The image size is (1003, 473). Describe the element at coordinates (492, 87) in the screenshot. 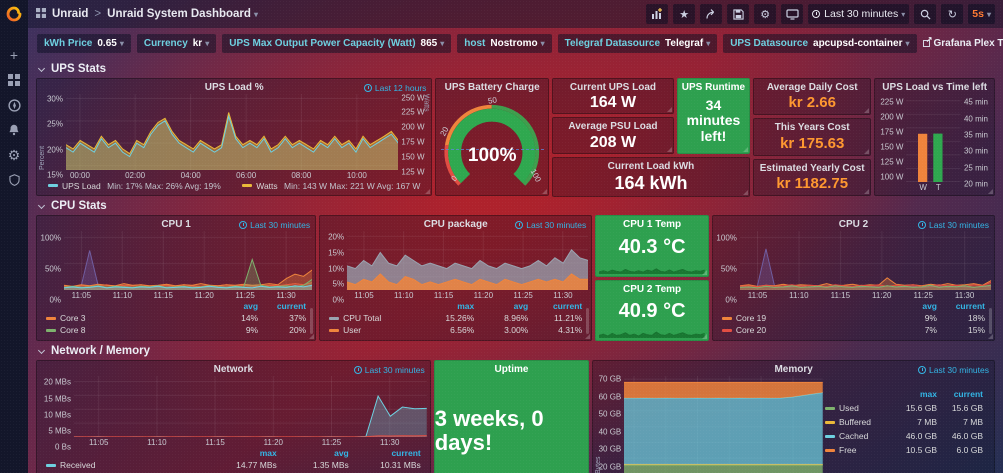

I see `panel-title: UPS Battery Charge` at that location.